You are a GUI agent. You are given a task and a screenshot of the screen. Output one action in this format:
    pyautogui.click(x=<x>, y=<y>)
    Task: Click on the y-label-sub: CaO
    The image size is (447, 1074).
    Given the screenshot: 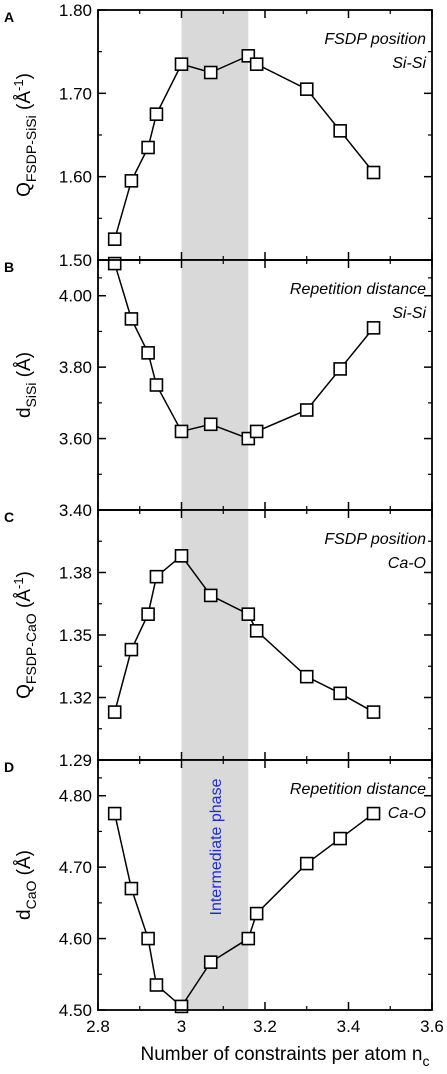 What is the action you would take?
    pyautogui.click(x=31, y=895)
    